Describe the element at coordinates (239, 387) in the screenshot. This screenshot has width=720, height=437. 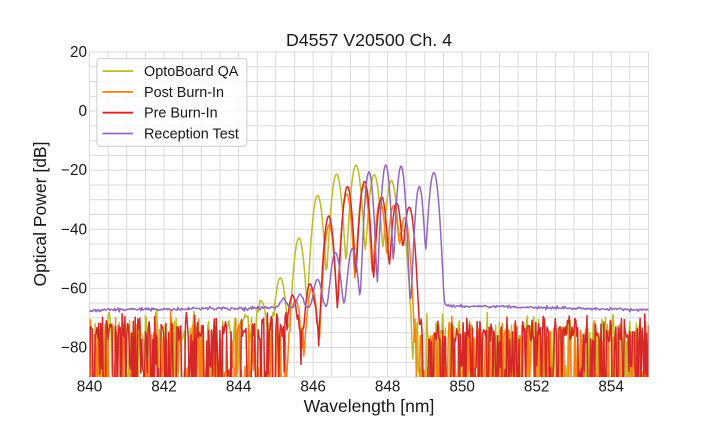
I see `svg-text: 844` at that location.